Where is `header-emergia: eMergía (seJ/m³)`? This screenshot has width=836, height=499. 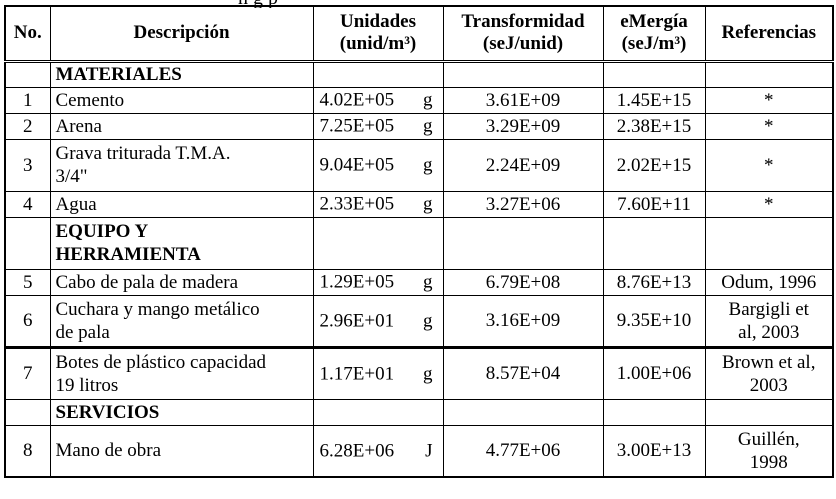 header-emergia: eMergía (seJ/m³) is located at coordinates (654, 34).